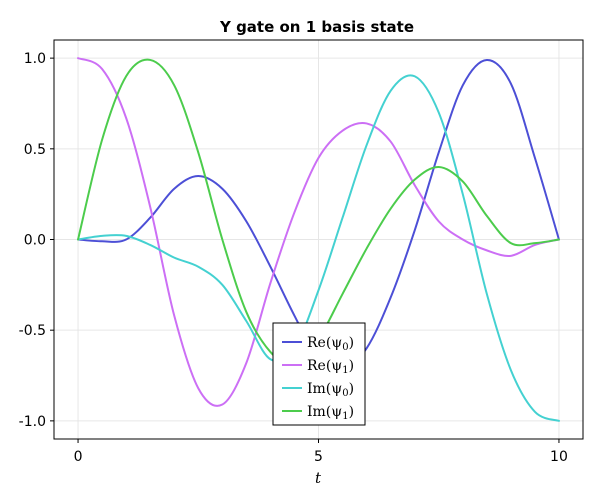 This screenshot has width=600, height=500. Describe the element at coordinates (35, 59) in the screenshot. I see `y-tick-label: 1.0` at that location.